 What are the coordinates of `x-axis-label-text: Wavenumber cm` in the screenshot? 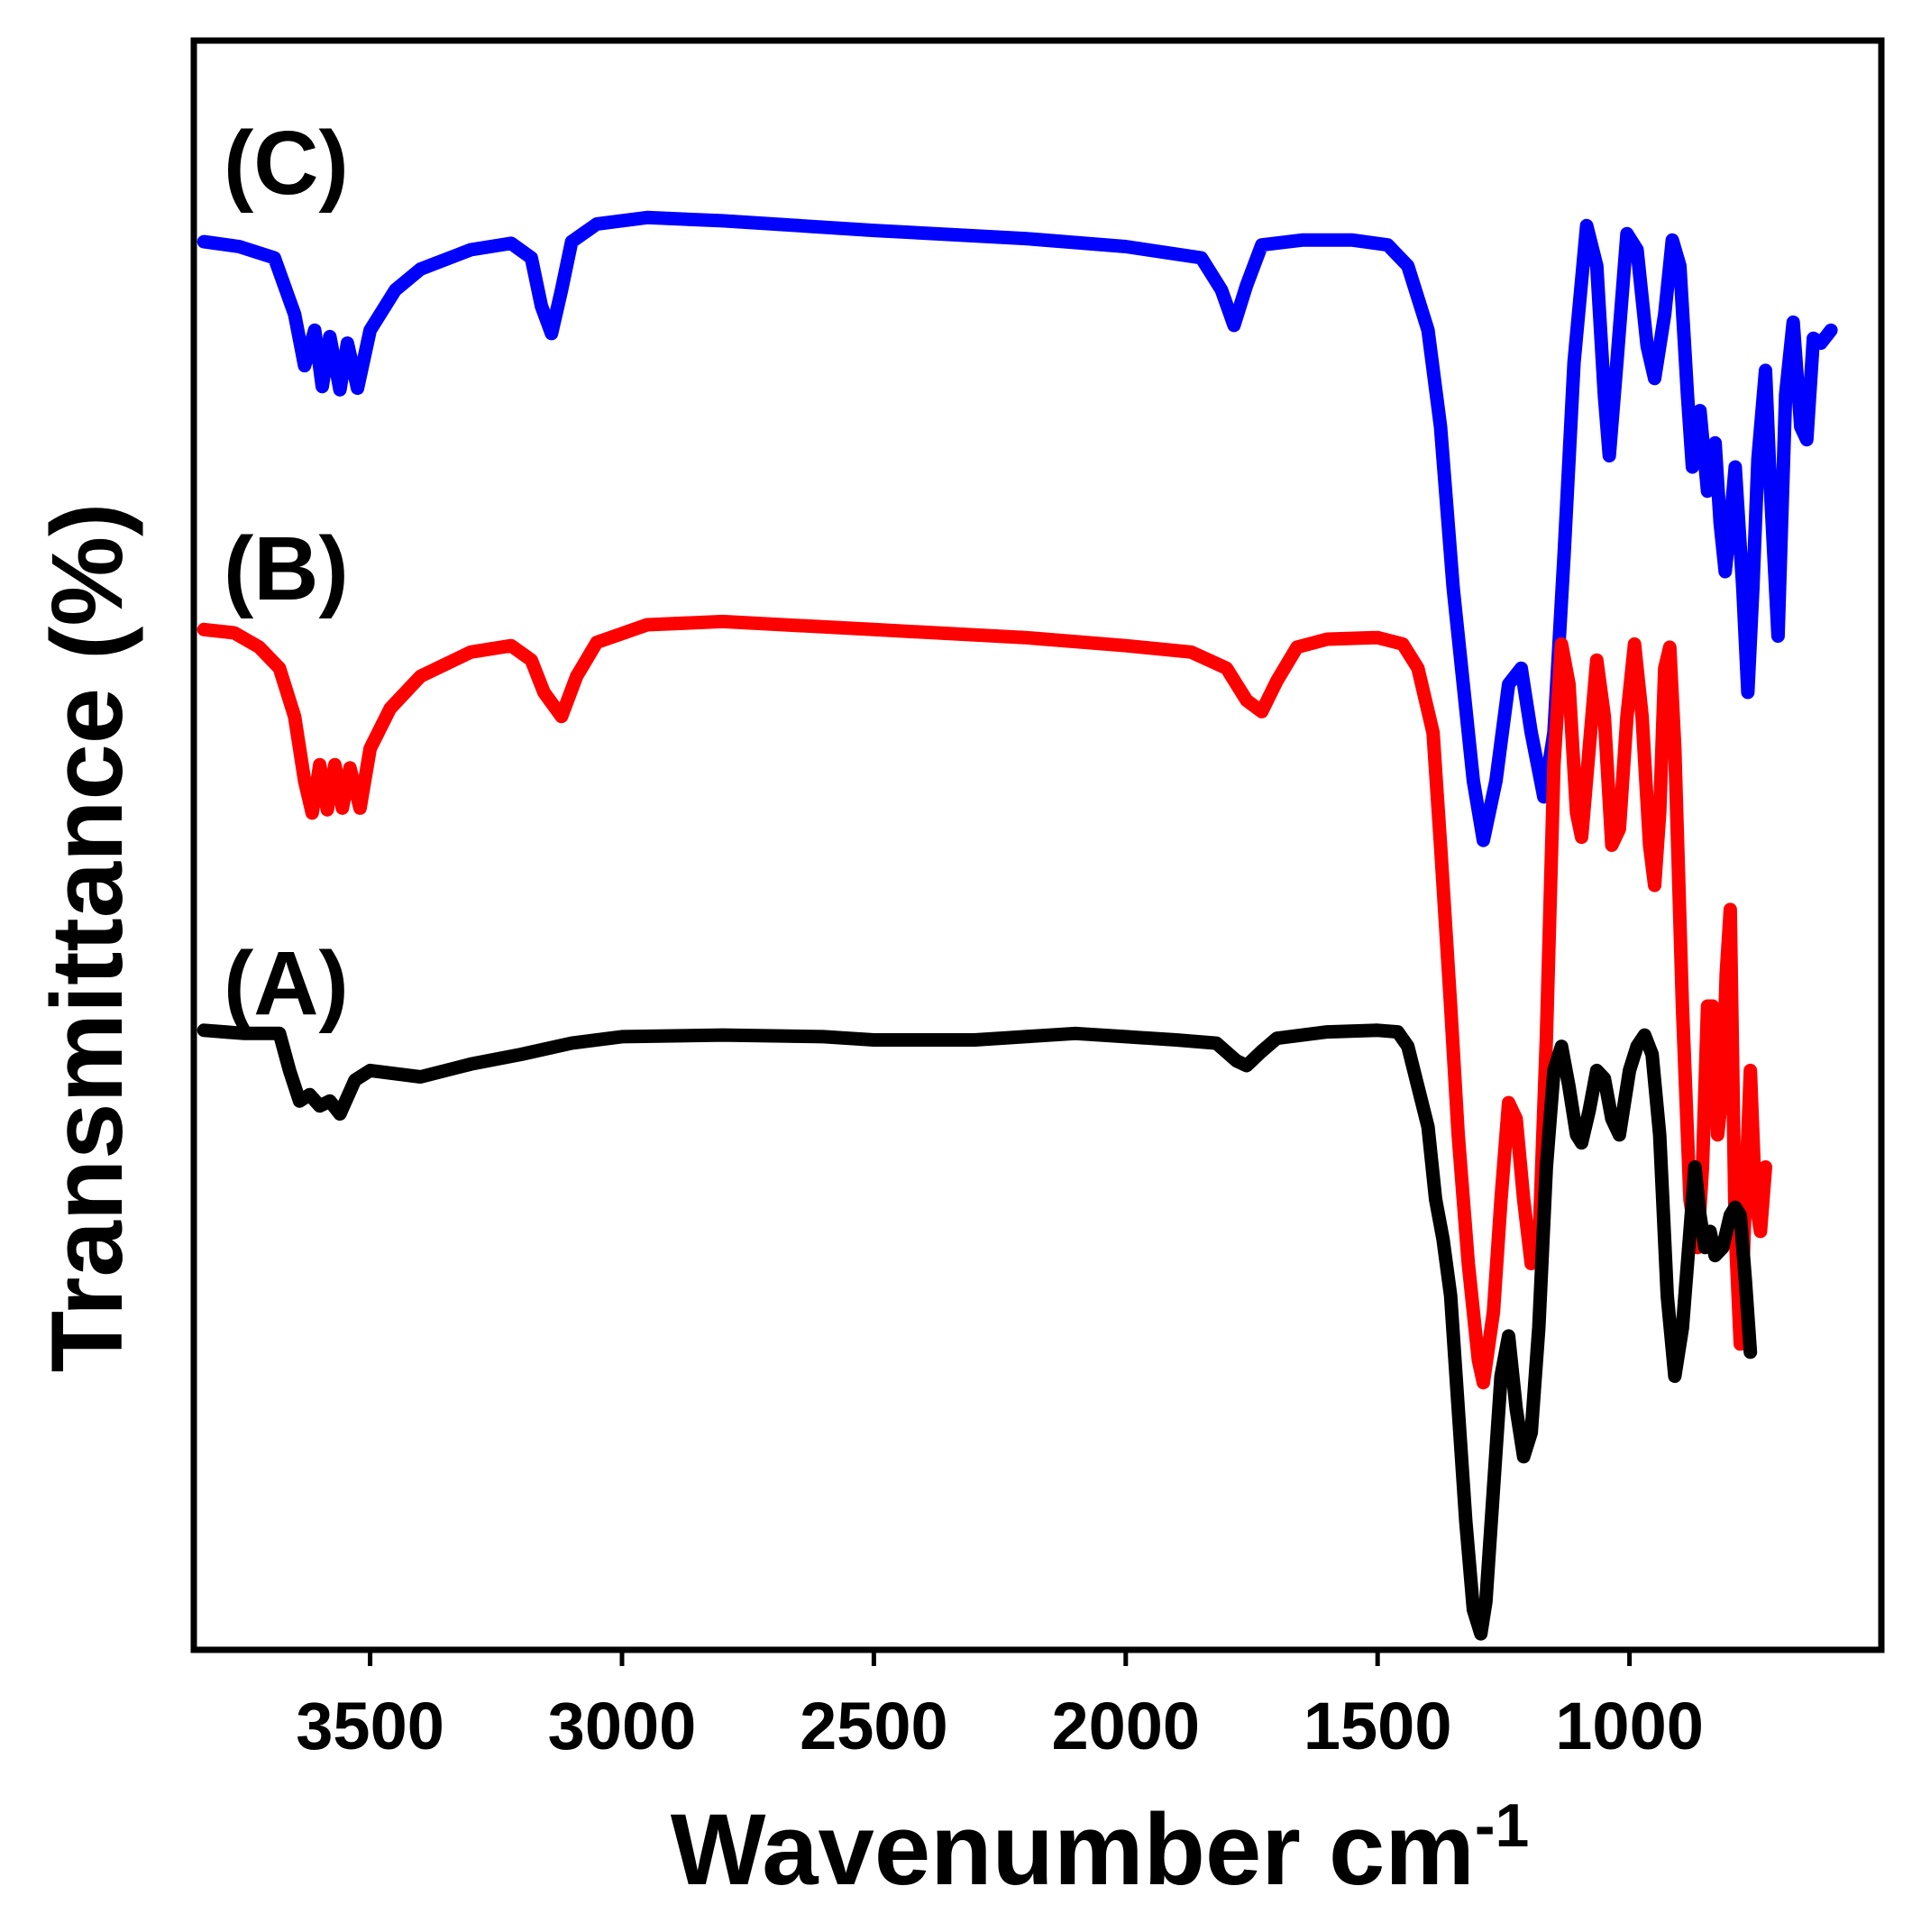 It's located at (1073, 1850).